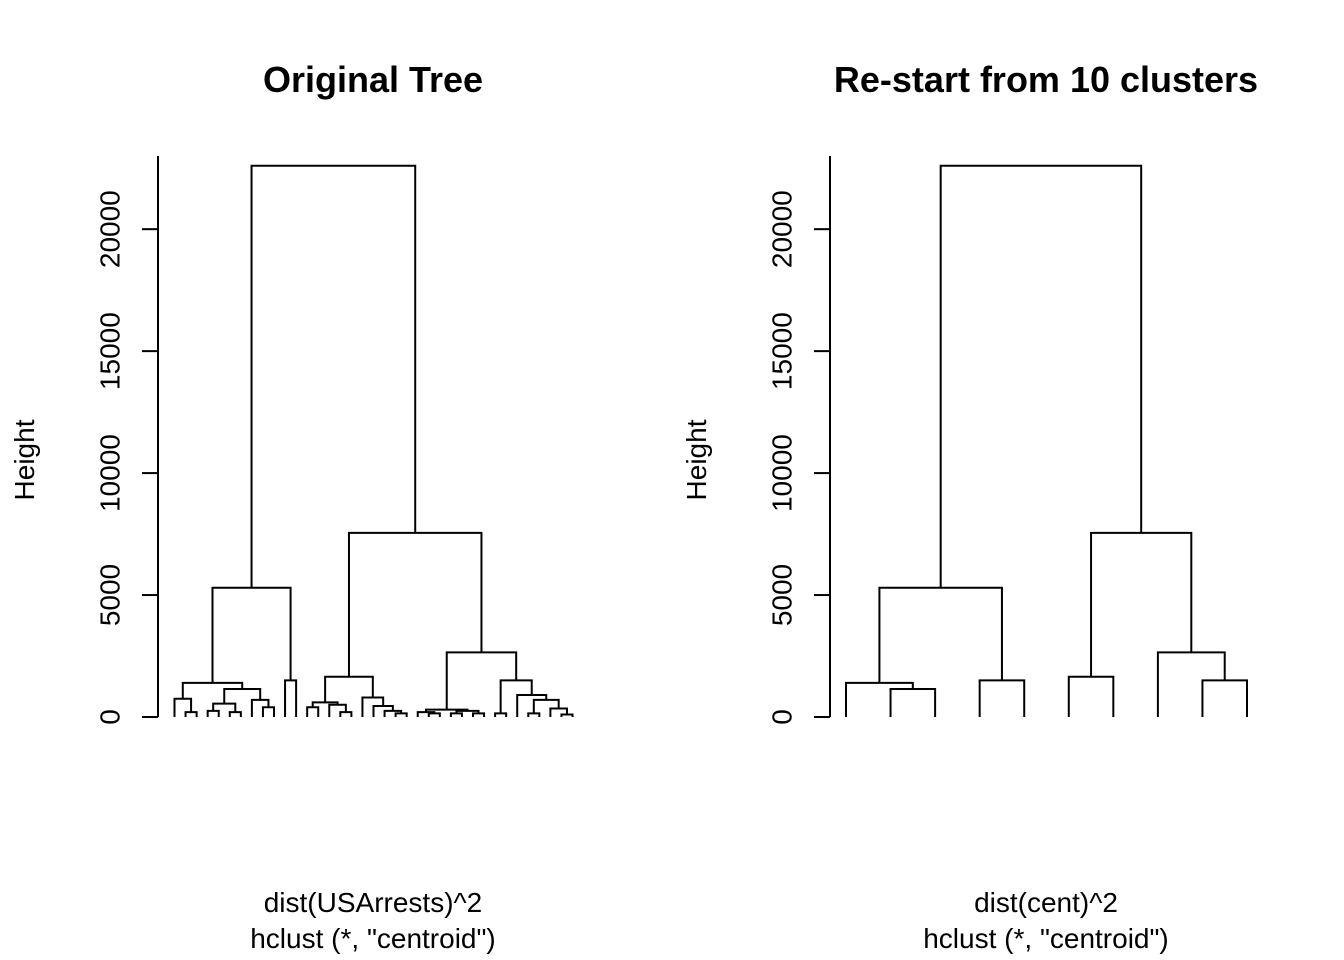 Image resolution: width=1344 pixels, height=960 pixels. Describe the element at coordinates (1046, 79) in the screenshot. I see `chart-title: Re-start from 10 clusters` at that location.